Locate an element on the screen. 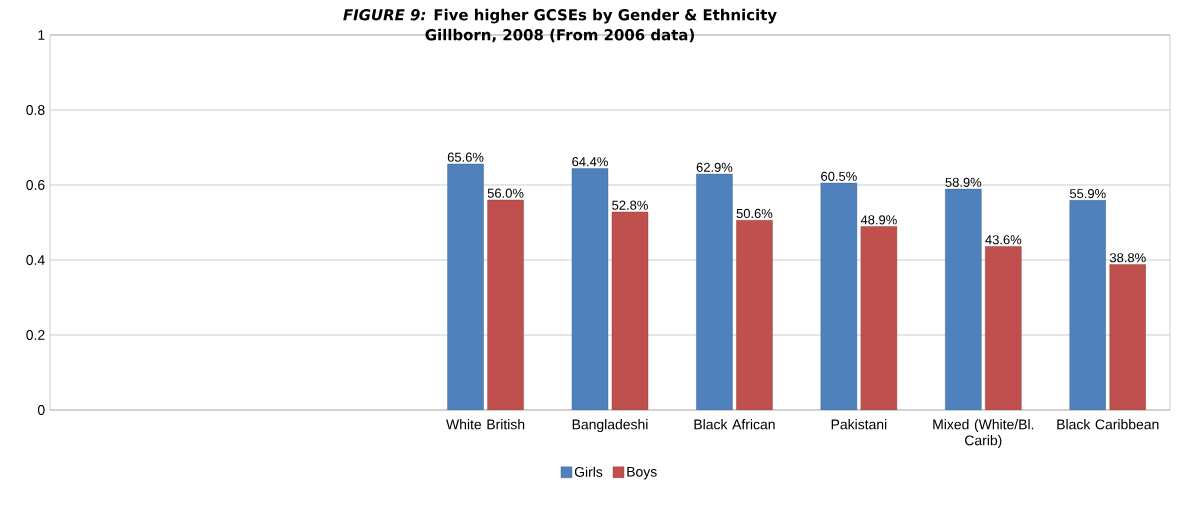  data-label: 50.6% is located at coordinates (754, 213).